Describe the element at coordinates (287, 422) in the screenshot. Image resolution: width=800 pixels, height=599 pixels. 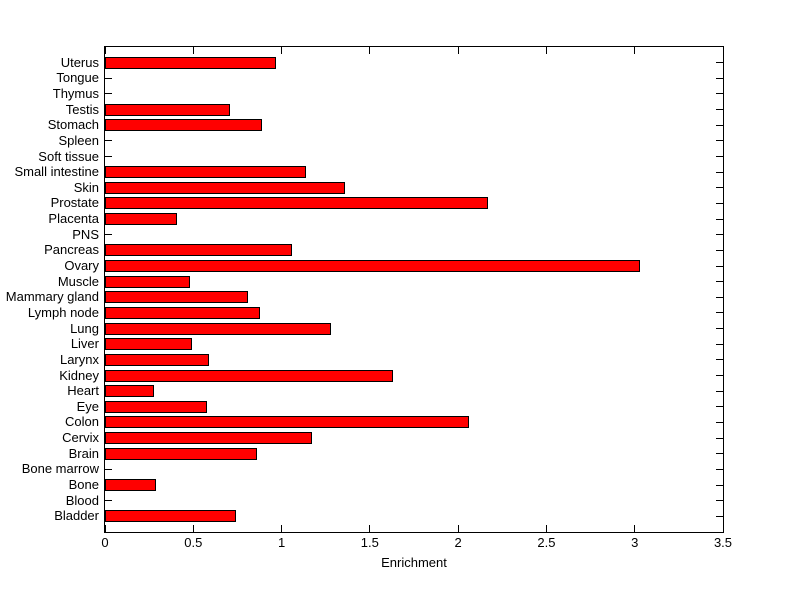
I see `bar-colon` at that location.